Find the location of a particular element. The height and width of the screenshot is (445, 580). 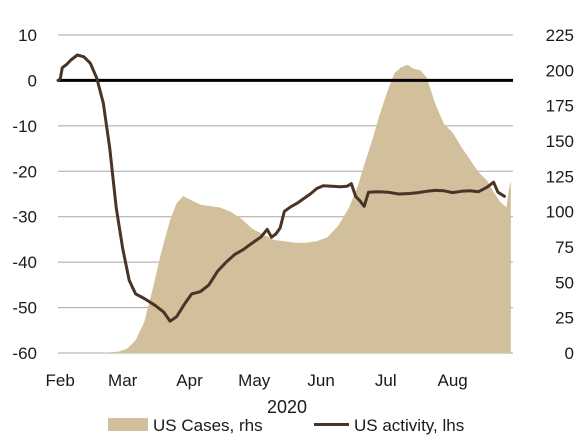

right-tick-label: 25 is located at coordinates (564, 318).